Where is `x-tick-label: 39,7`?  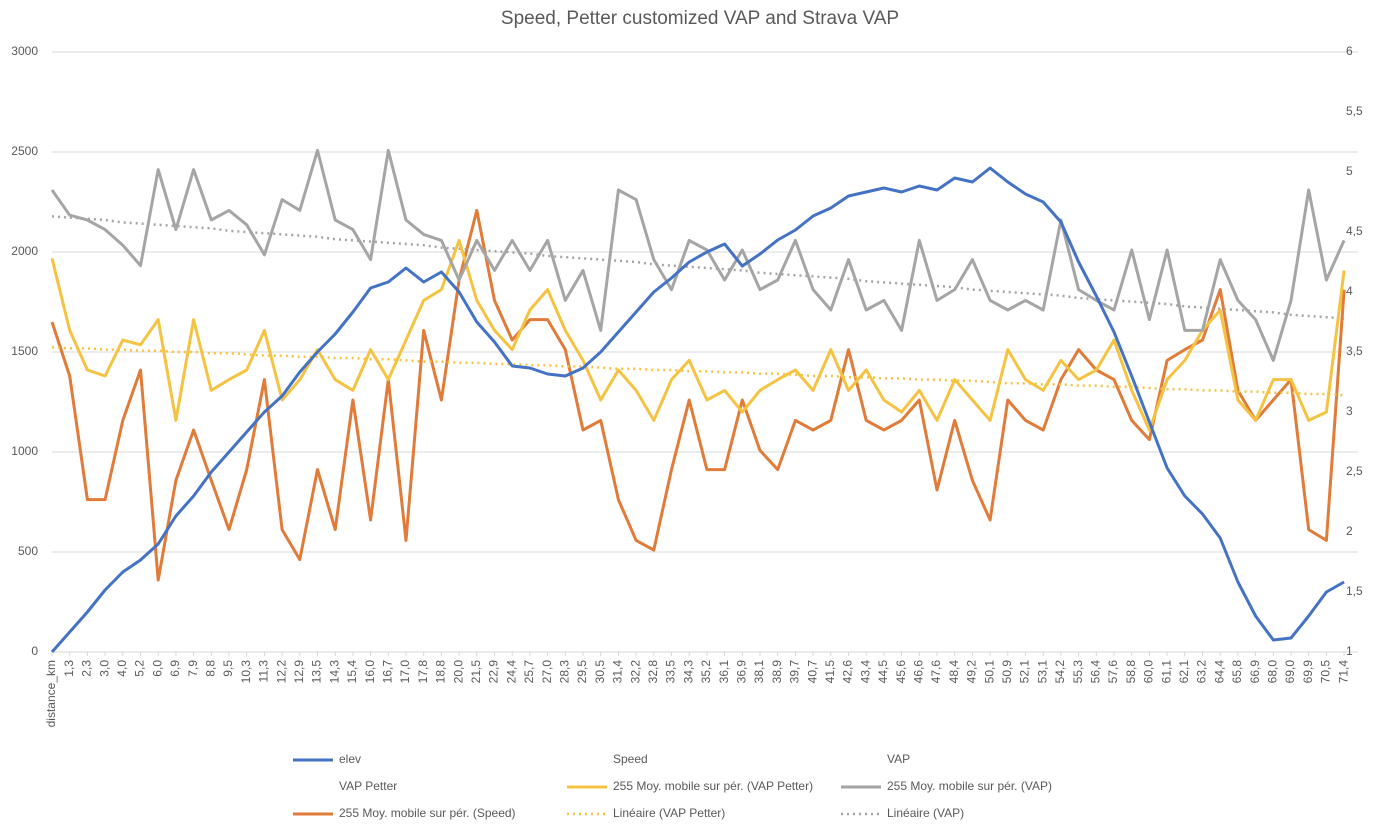
x-tick-label: 39,7 is located at coordinates (795, 672).